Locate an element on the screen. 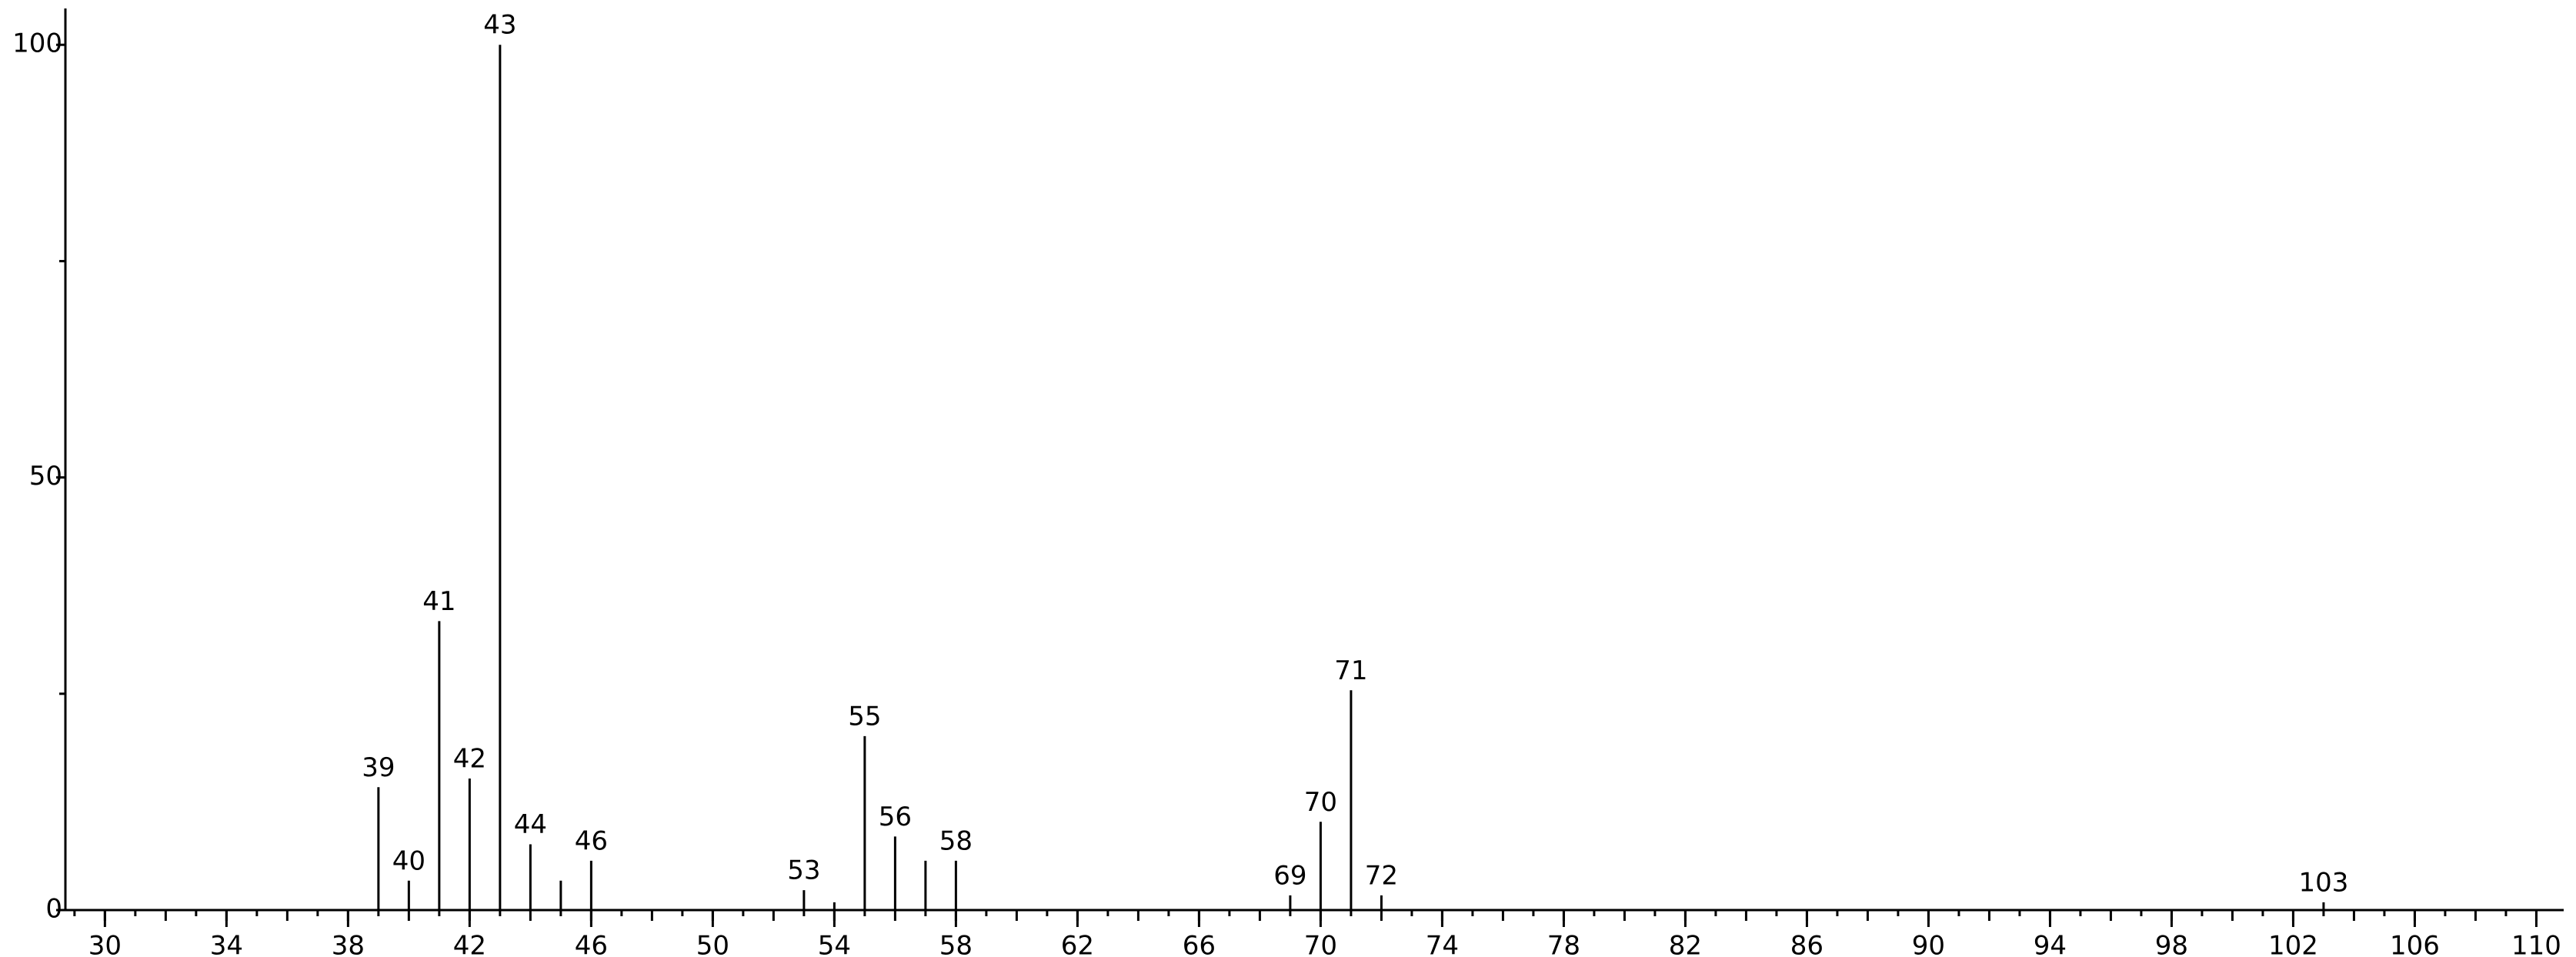 The height and width of the screenshot is (957, 2576). x-tick-label: 94 is located at coordinates (2051, 944).